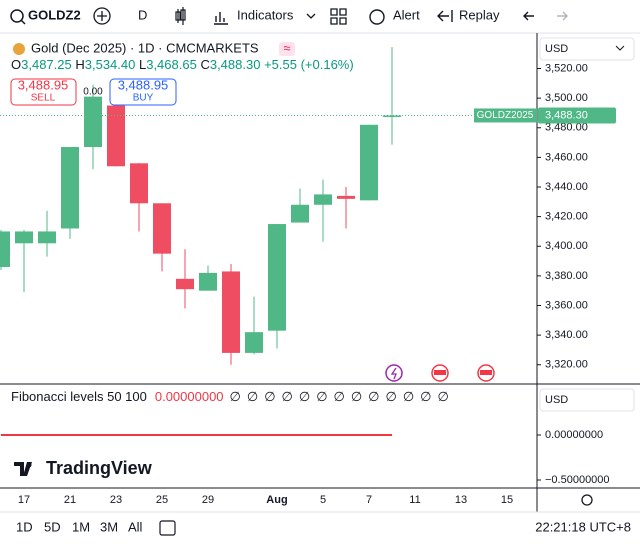 The height and width of the screenshot is (545, 640). Describe the element at coordinates (309, 64) in the screenshot. I see `change: +5.55 (+0.16%)` at that location.